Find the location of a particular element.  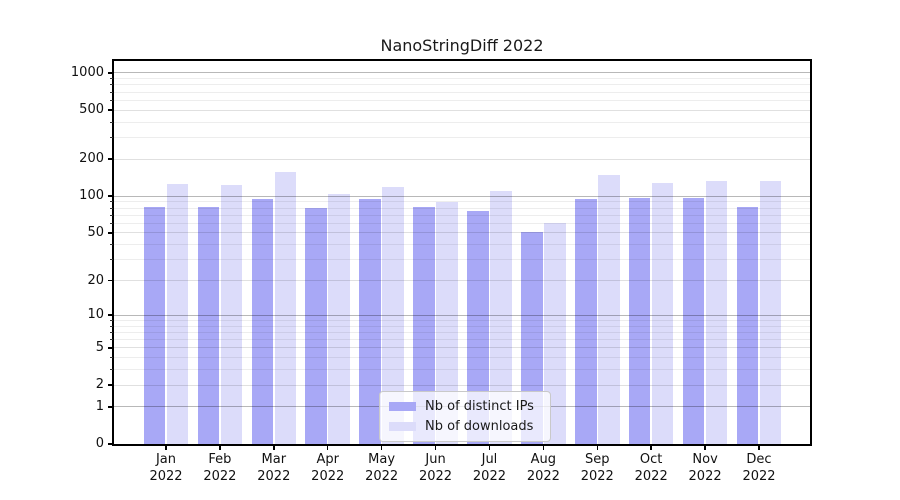

x-tick-label-jul: Jul 2022 is located at coordinates (489, 468).